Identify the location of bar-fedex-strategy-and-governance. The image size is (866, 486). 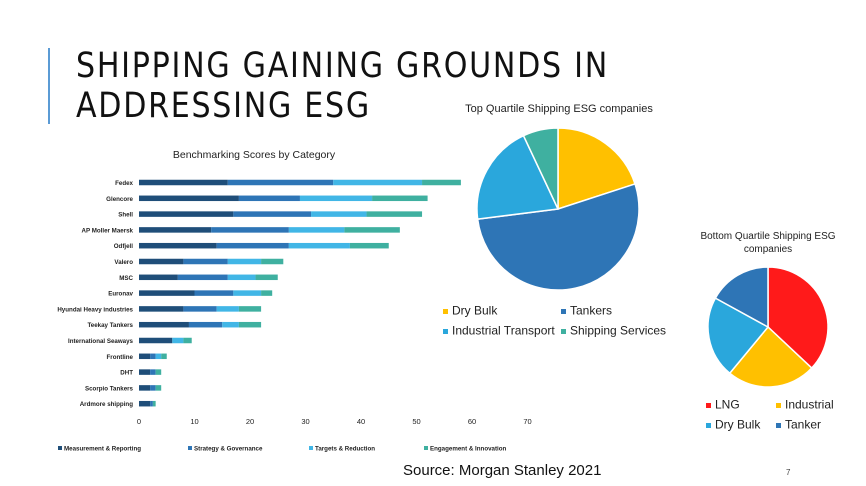
(280, 182).